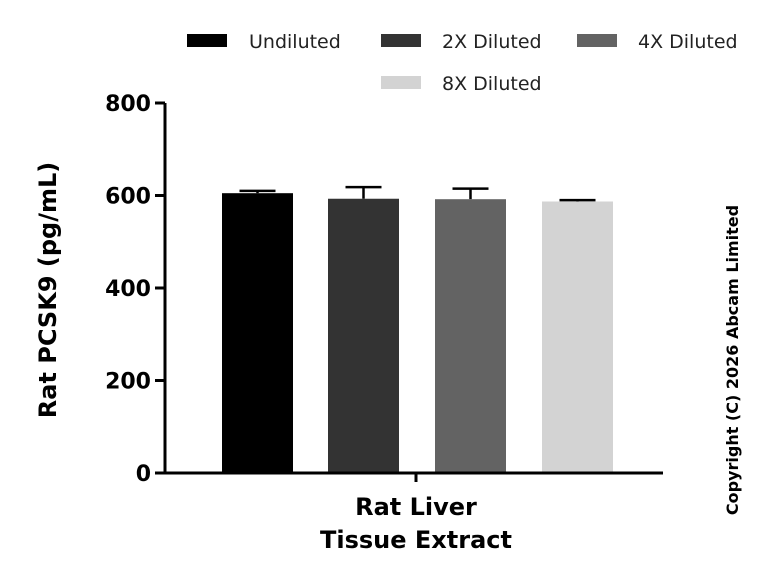 This screenshot has width=768, height=586. I want to click on y-tick-label: 400, so click(128, 289).